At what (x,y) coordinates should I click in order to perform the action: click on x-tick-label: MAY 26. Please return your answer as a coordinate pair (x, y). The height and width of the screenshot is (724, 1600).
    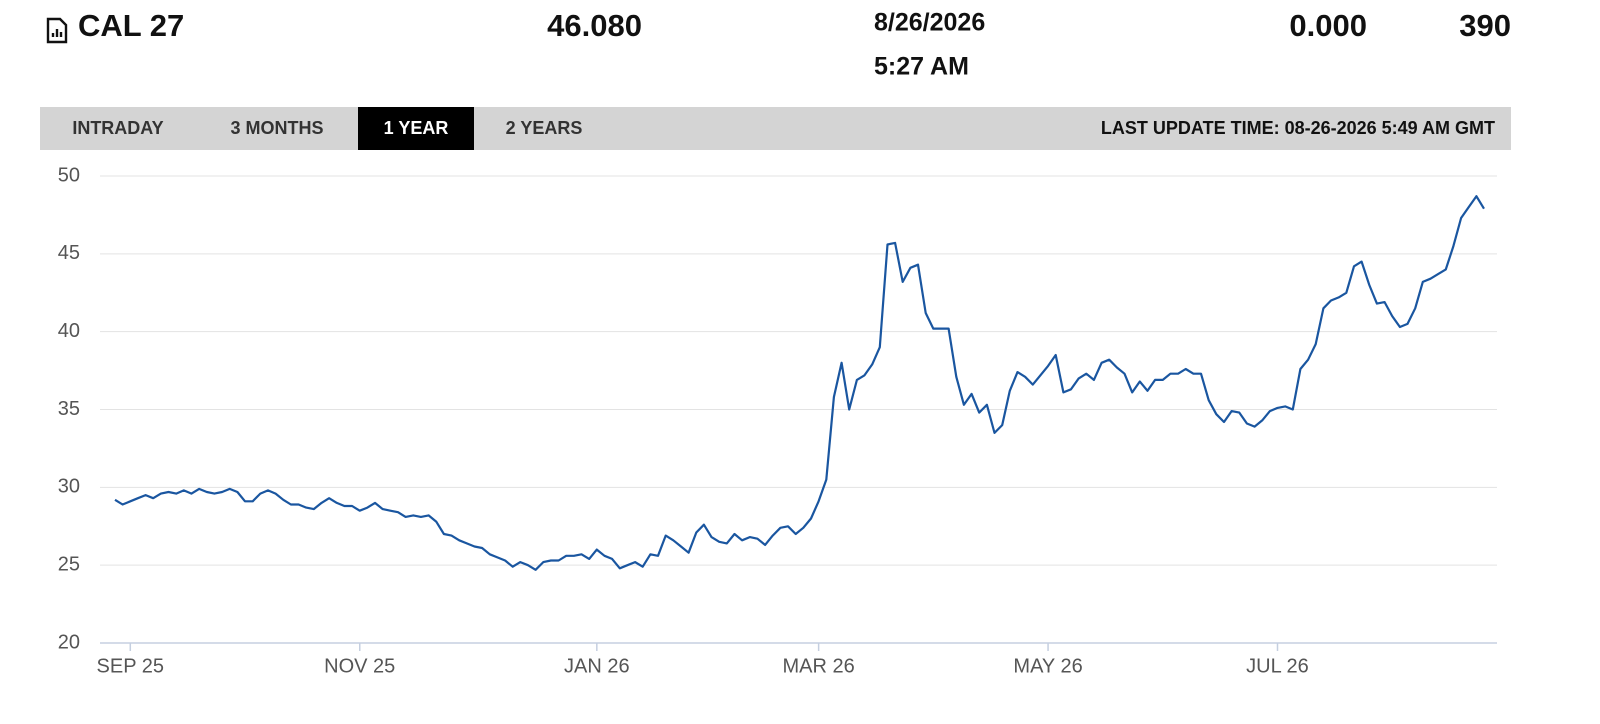
    Looking at the image, I should click on (1047, 666).